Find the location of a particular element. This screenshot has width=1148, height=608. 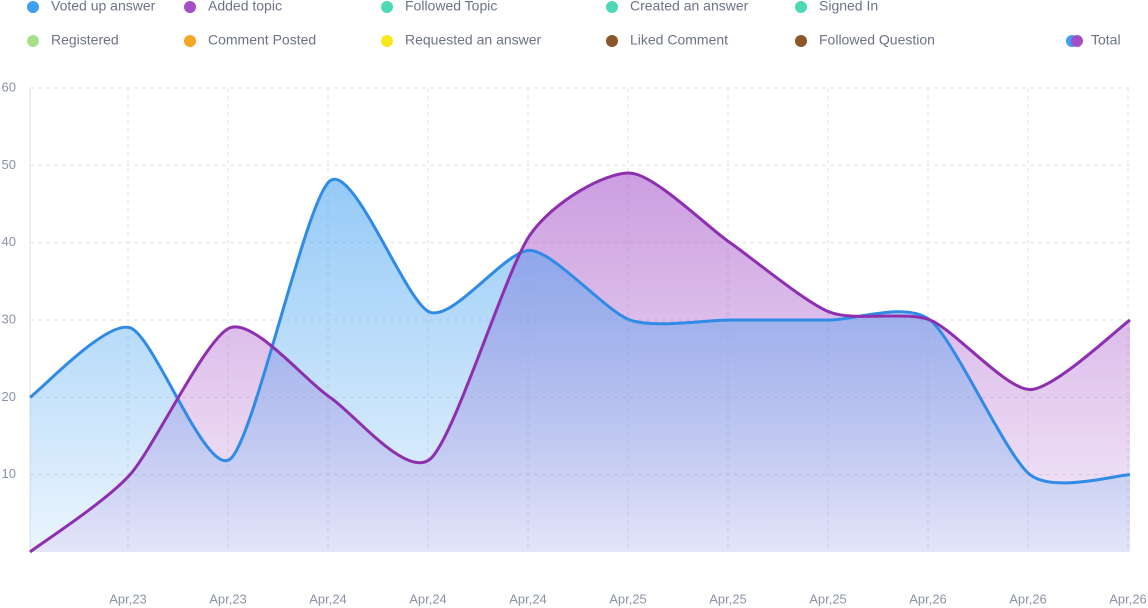

legend-label: Liked Comment is located at coordinates (679, 40).